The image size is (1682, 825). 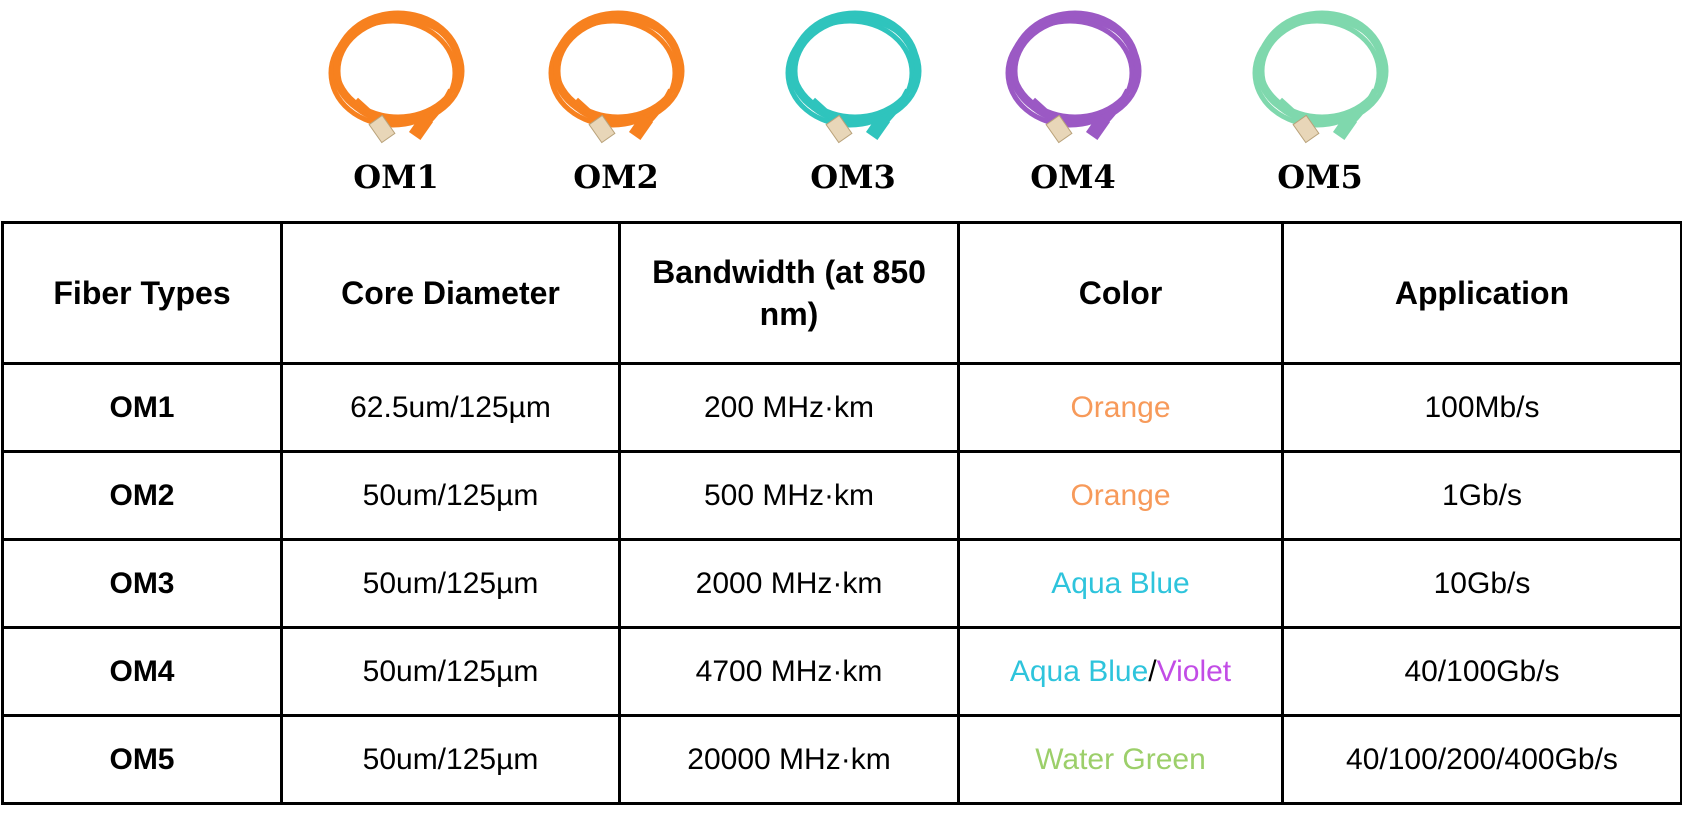 I want to click on cable-label: OM2, so click(x=616, y=177).